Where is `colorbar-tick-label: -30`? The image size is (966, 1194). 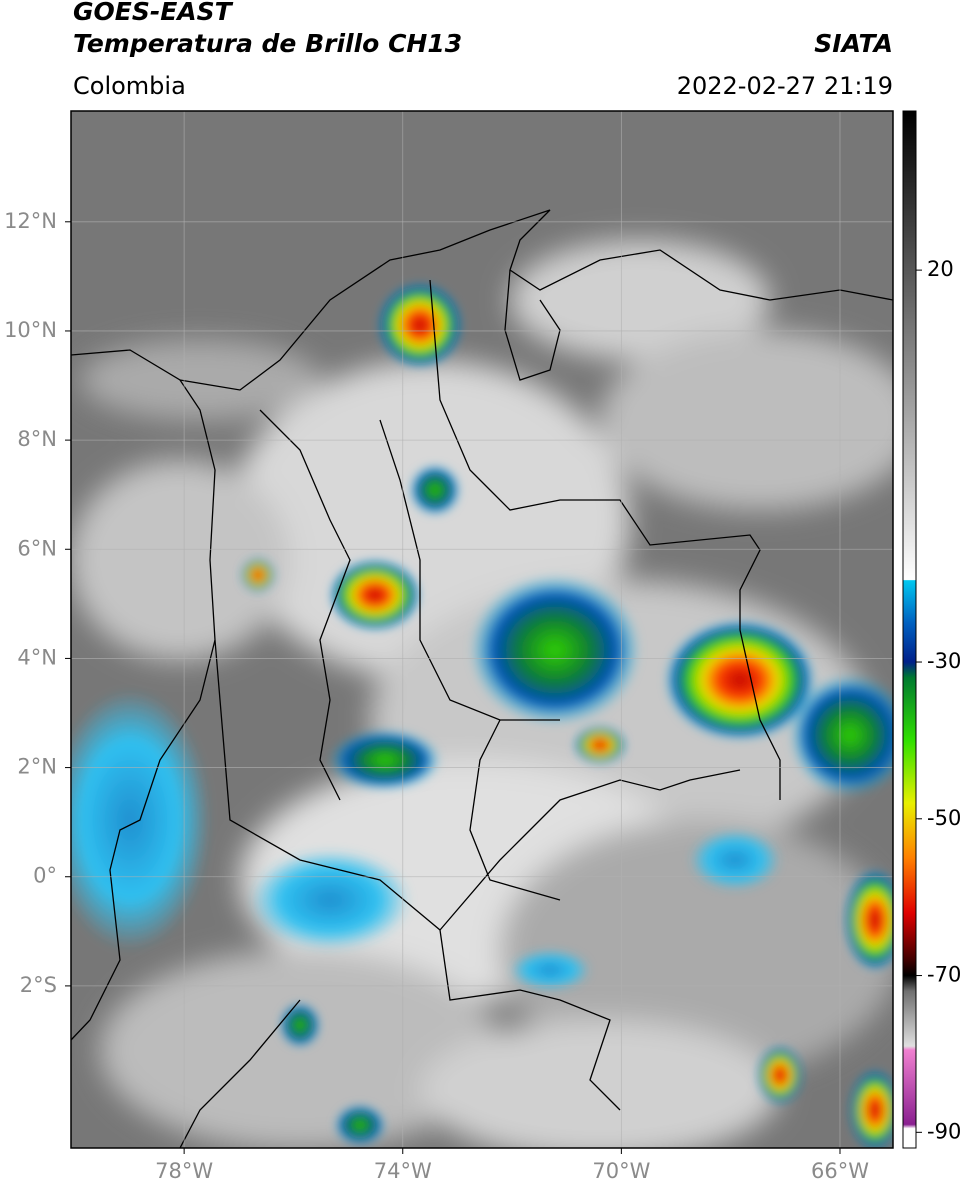
colorbar-tick-label: -30 is located at coordinates (944, 661).